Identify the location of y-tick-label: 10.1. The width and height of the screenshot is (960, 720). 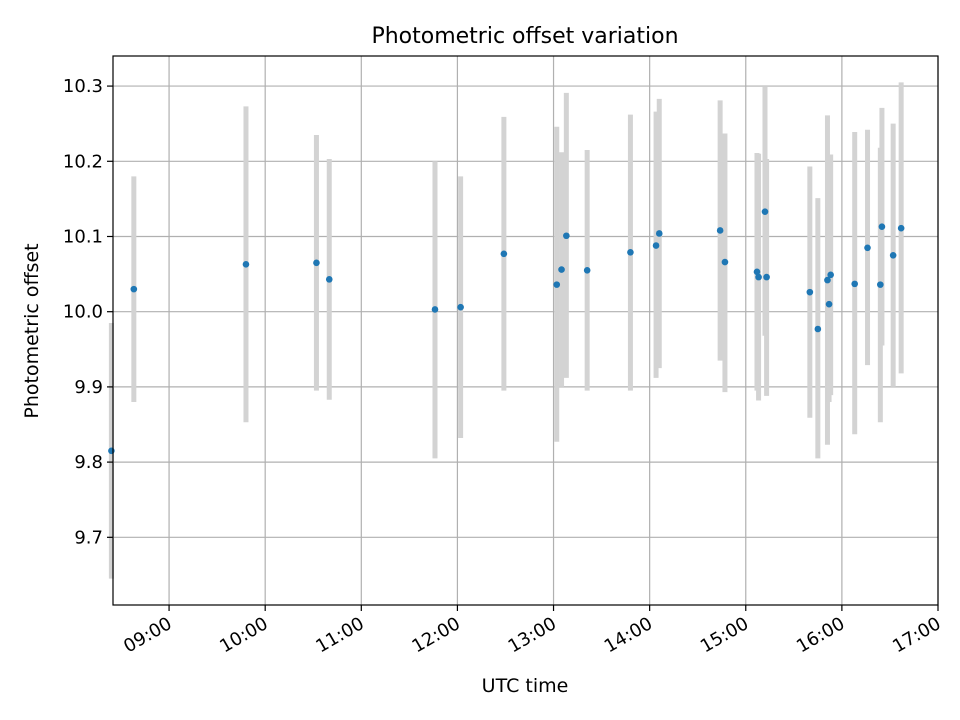
(83, 236).